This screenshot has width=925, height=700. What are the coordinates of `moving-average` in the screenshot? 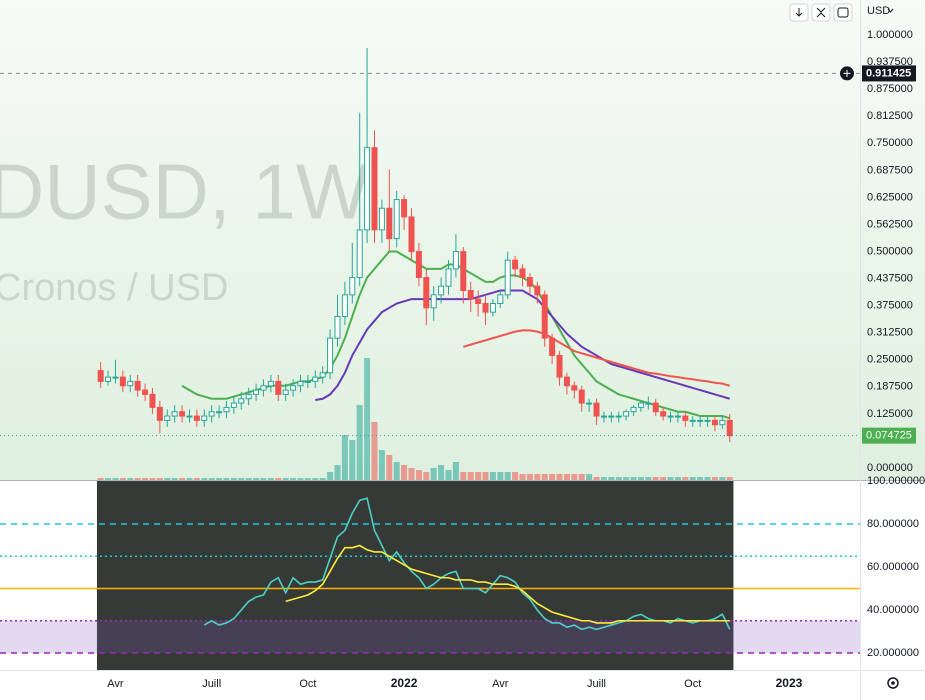 It's located at (523, 345).